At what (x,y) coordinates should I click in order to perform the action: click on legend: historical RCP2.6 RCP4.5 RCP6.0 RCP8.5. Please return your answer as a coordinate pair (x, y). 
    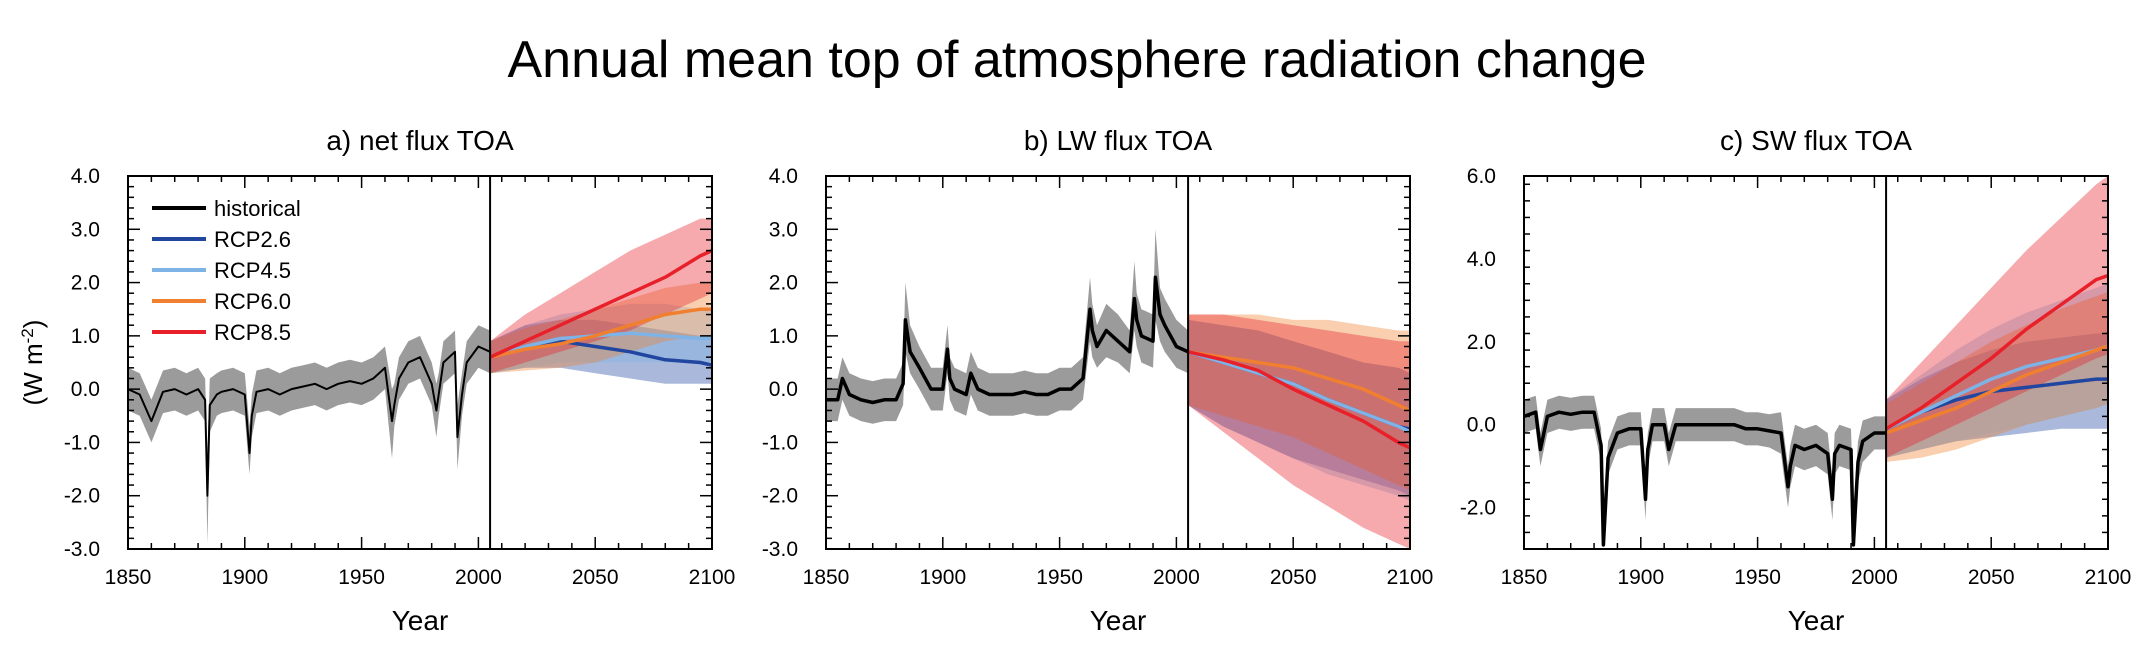
    Looking at the image, I should click on (226, 270).